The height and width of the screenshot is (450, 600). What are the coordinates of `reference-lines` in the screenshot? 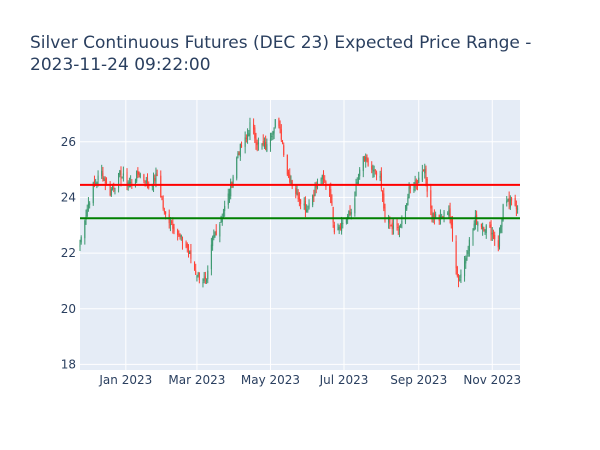 It's located at (300, 201).